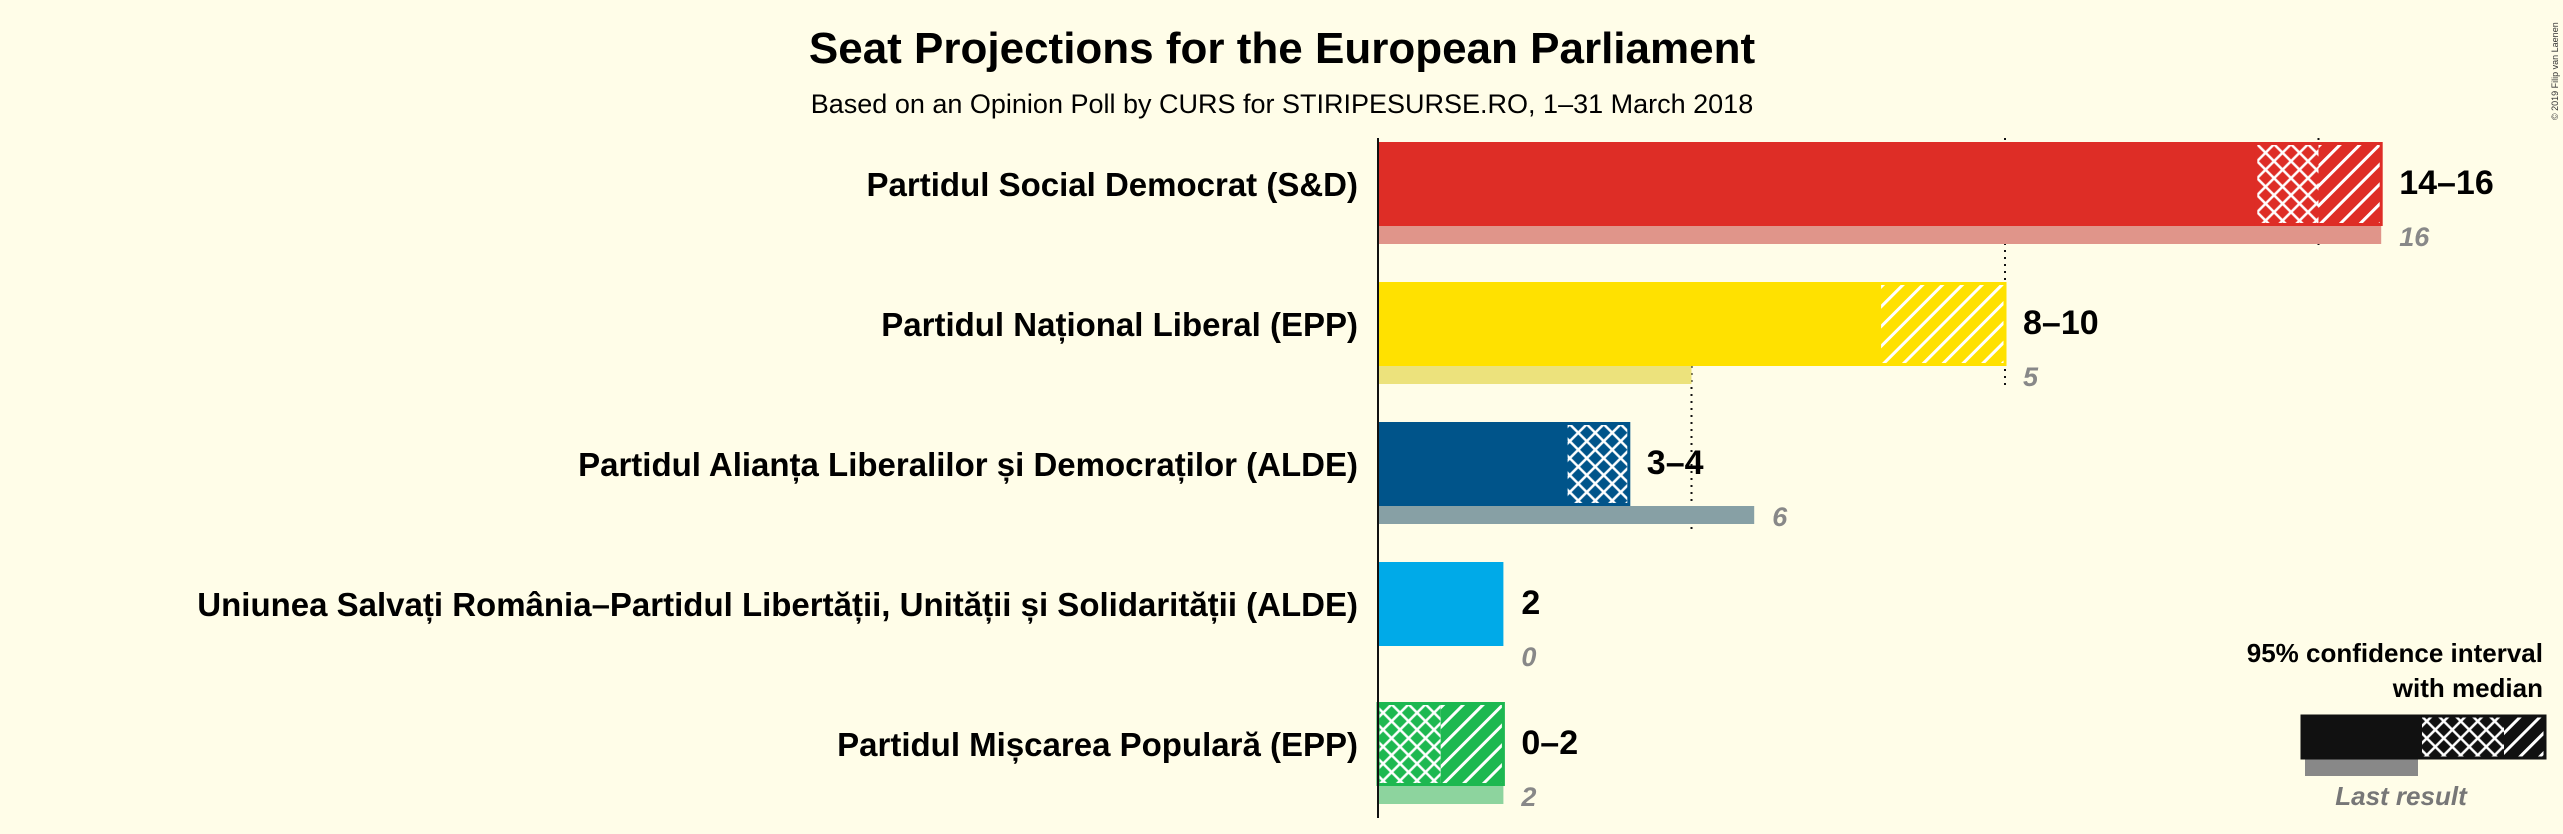 The image size is (2563, 834). What do you see at coordinates (1528, 657) in the screenshot?
I see `last-result-label-3: 0` at bounding box center [1528, 657].